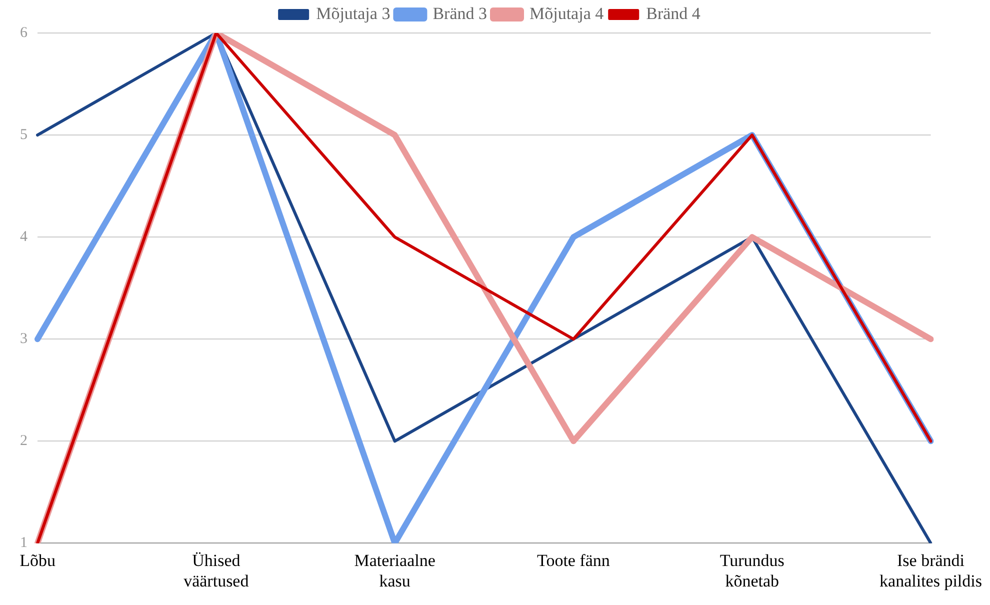 This screenshot has width=990, height=605. What do you see at coordinates (38, 560) in the screenshot?
I see `x-tick-label: Lõbu` at bounding box center [38, 560].